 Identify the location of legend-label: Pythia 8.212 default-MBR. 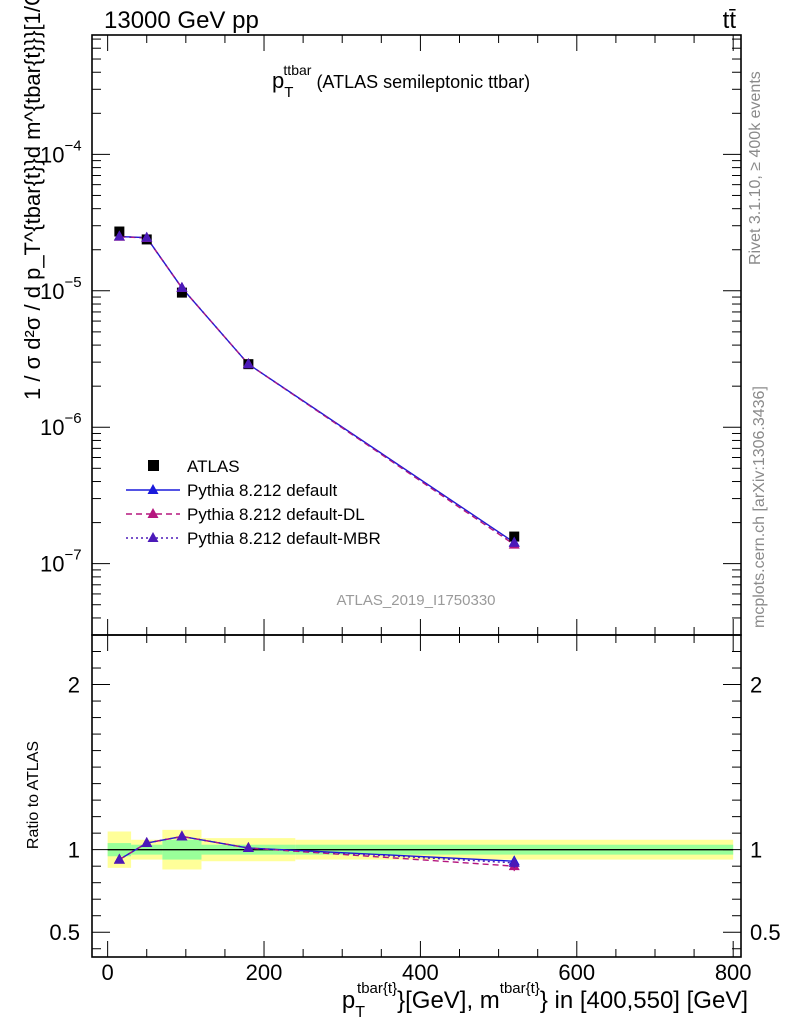
(284, 538).